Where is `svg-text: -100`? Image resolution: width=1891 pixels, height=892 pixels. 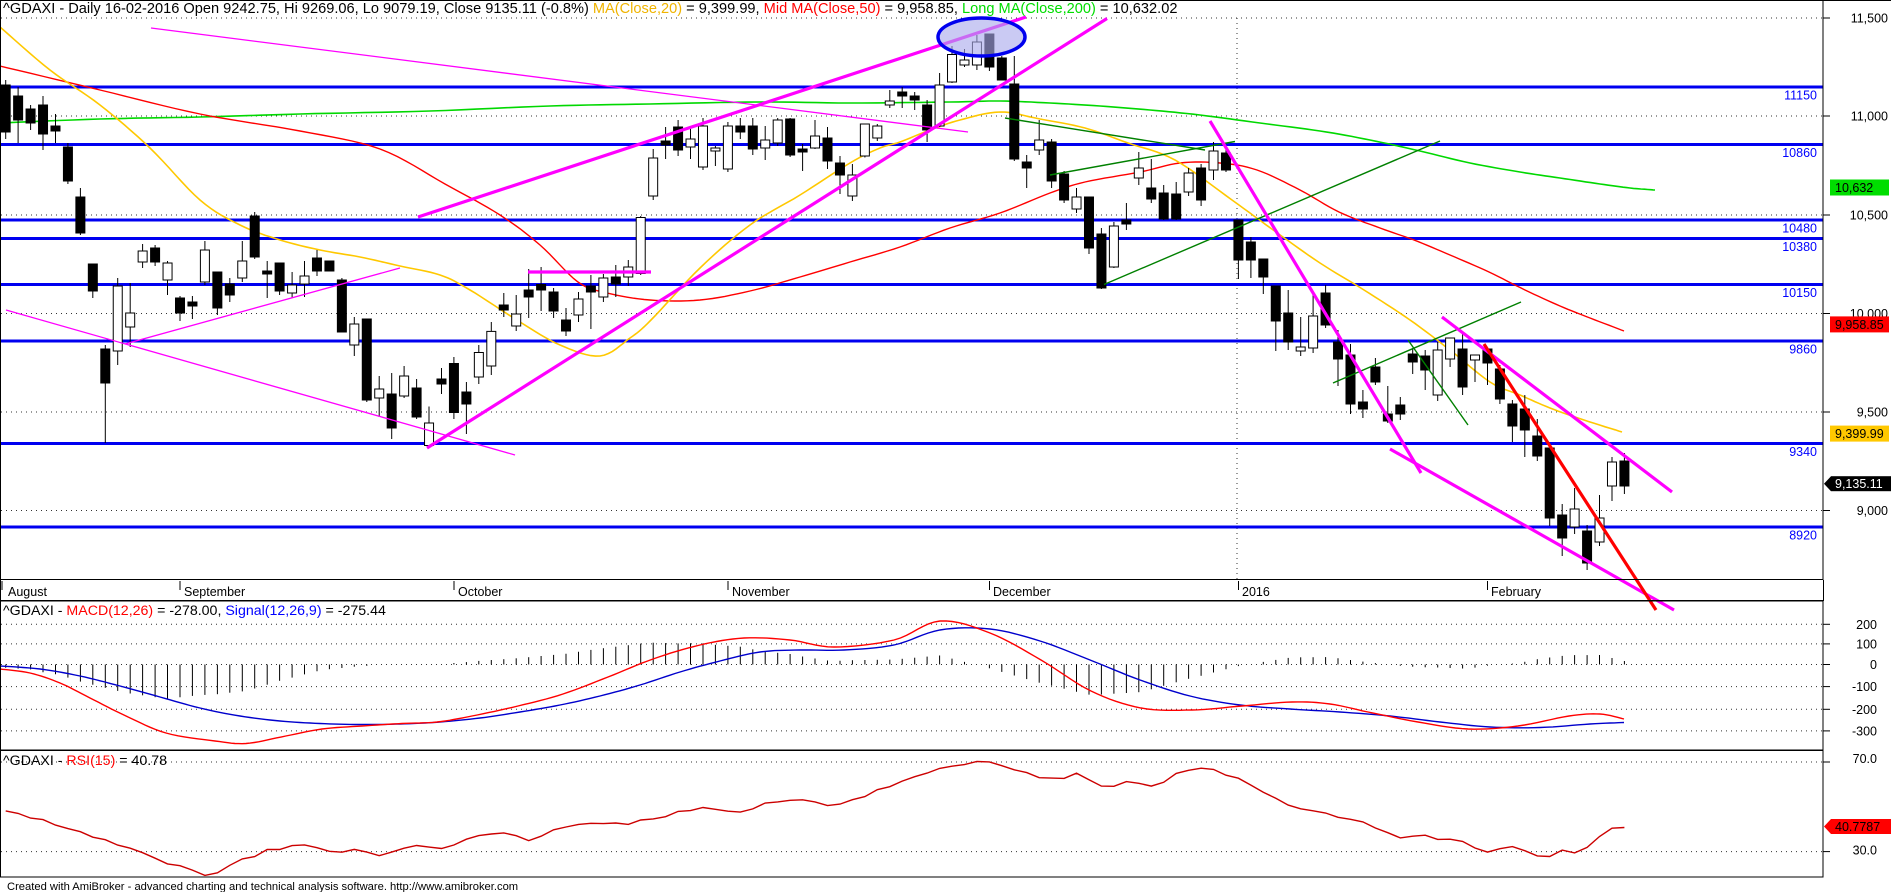 svg-text: -100 is located at coordinates (1864, 687).